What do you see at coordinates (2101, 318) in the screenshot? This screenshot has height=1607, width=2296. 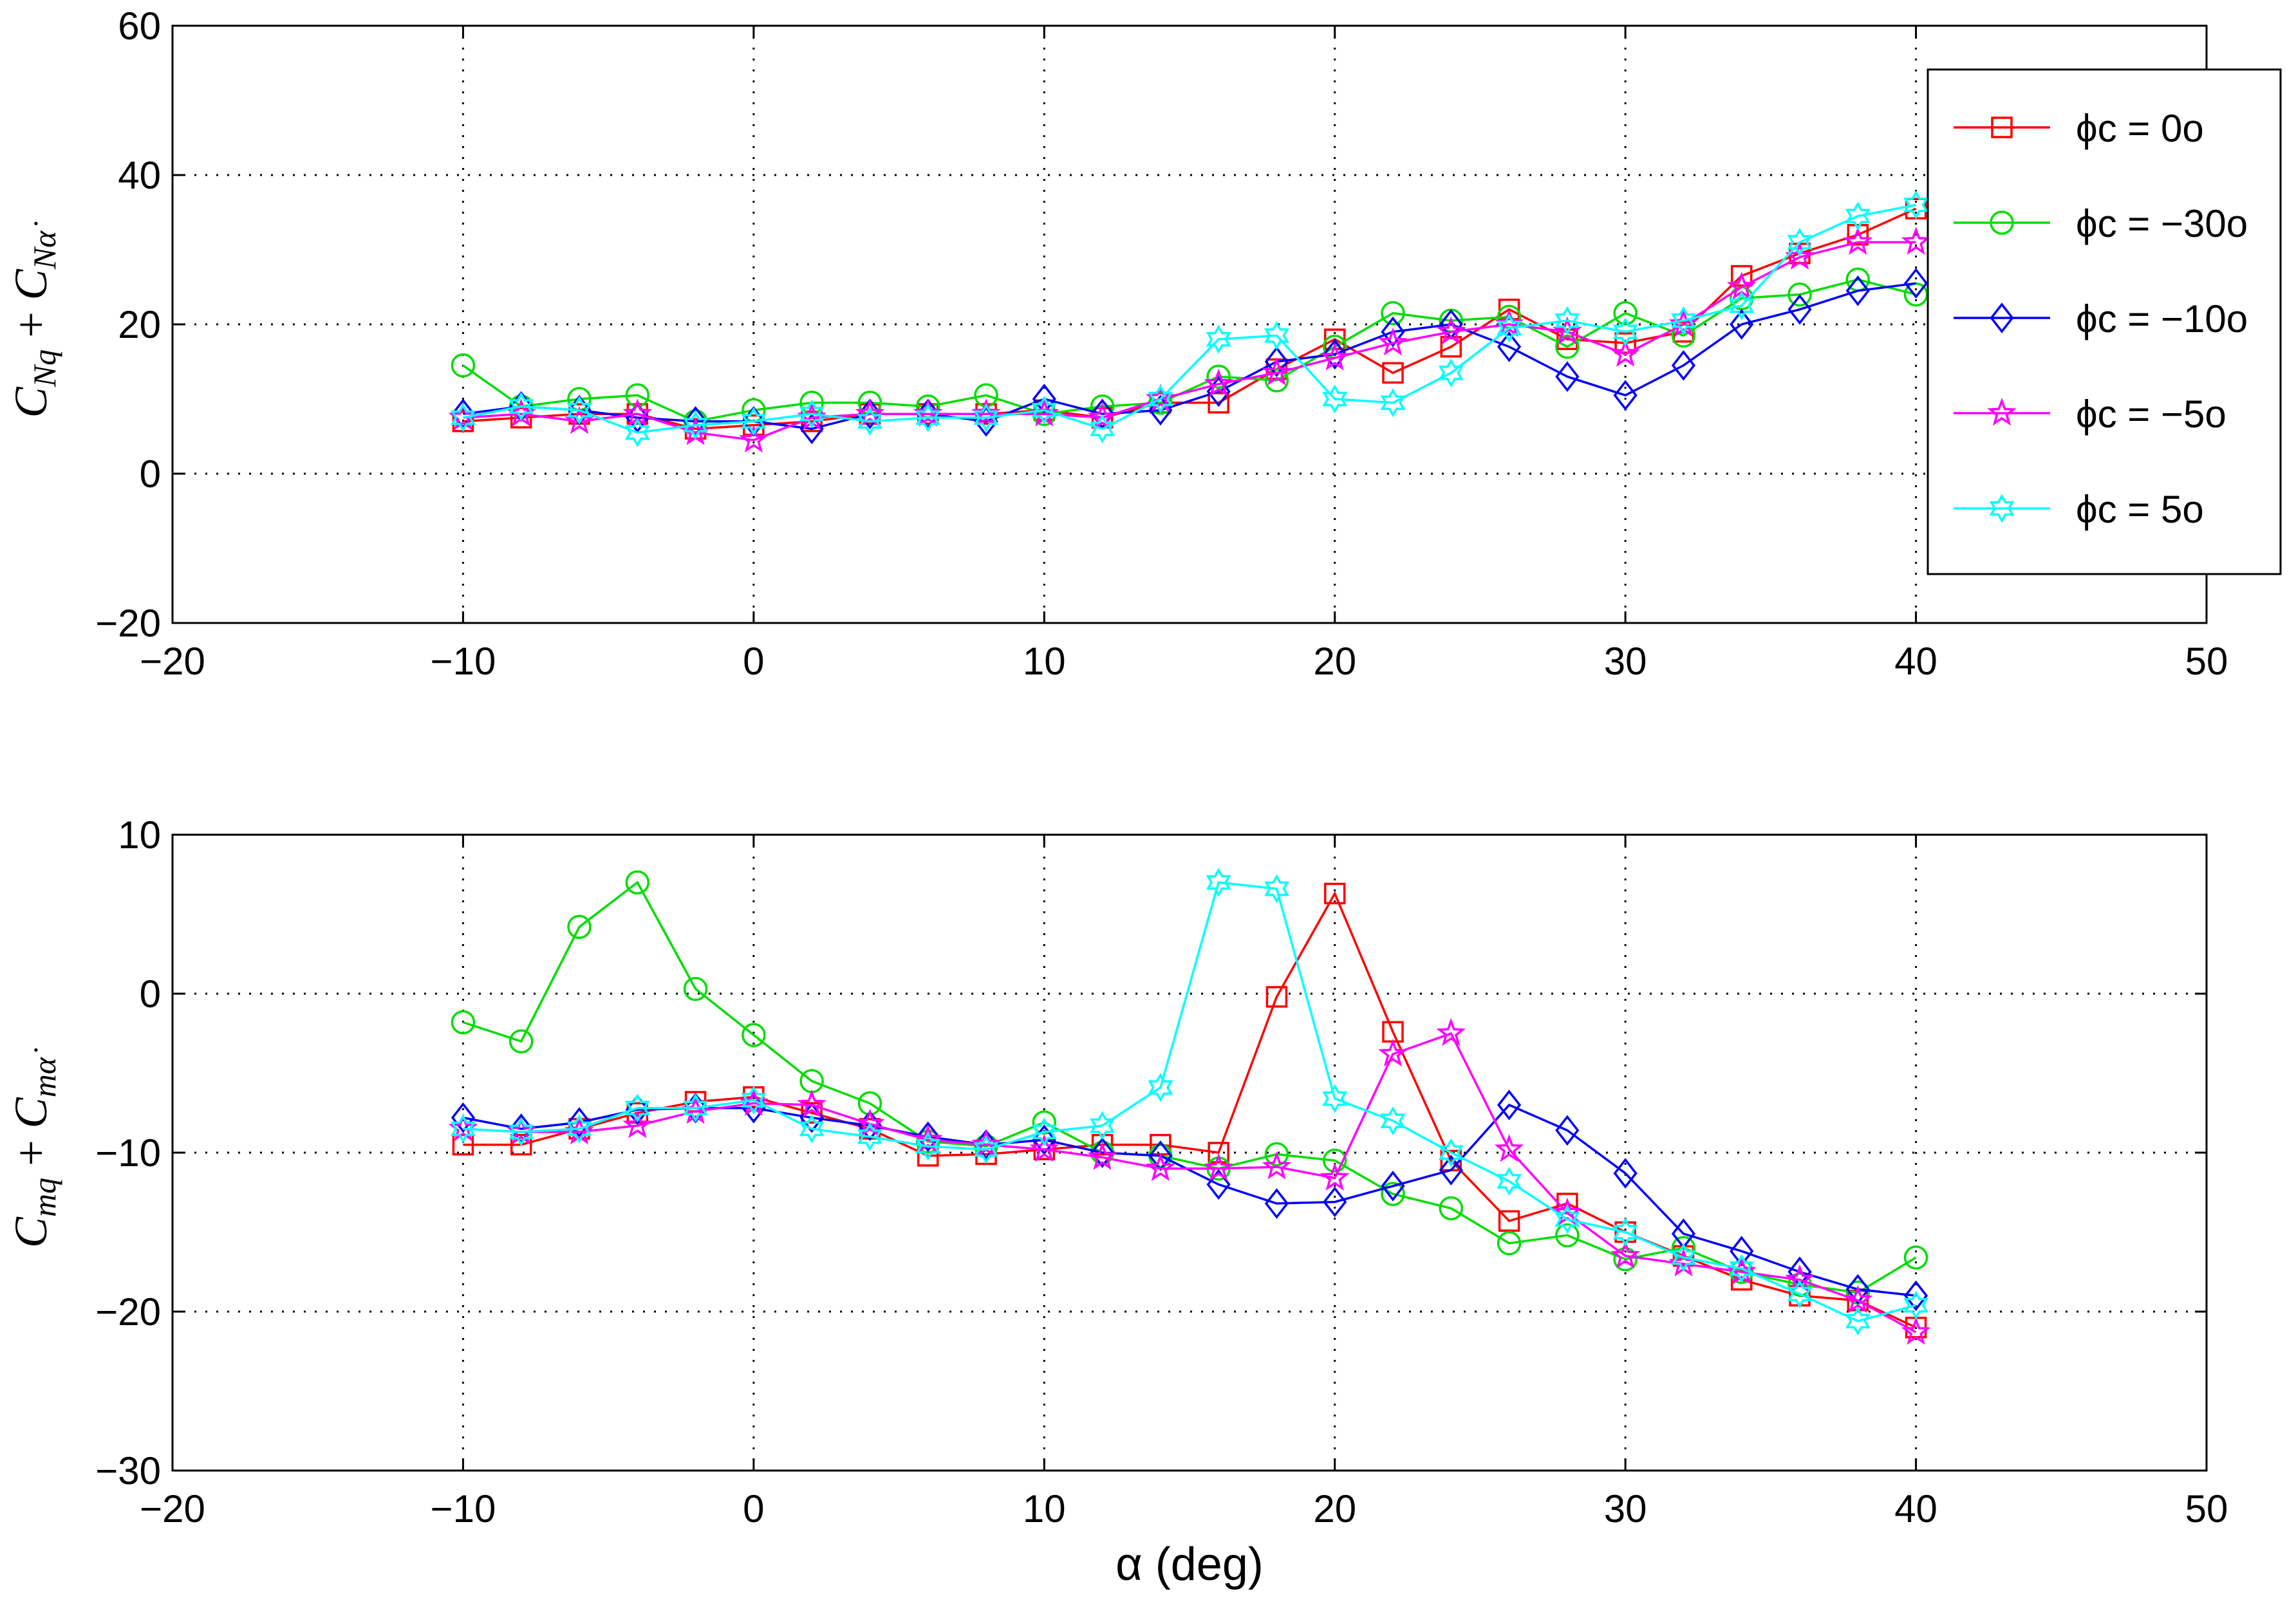 I see `legend-entry: ϕc = −10o` at bounding box center [2101, 318].